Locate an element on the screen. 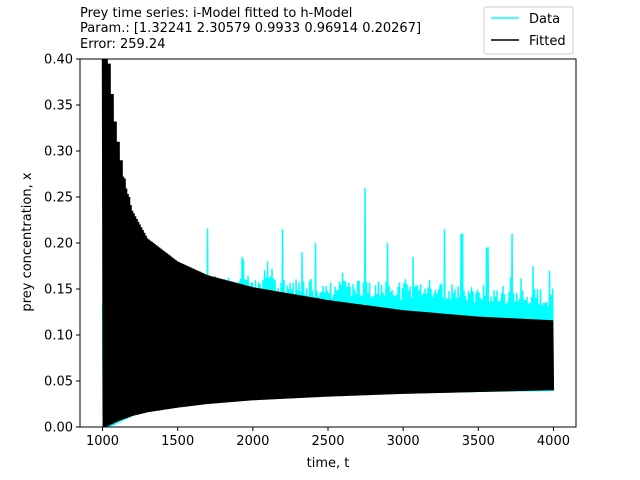  y-tick-label: 0.35 is located at coordinates (58, 106).